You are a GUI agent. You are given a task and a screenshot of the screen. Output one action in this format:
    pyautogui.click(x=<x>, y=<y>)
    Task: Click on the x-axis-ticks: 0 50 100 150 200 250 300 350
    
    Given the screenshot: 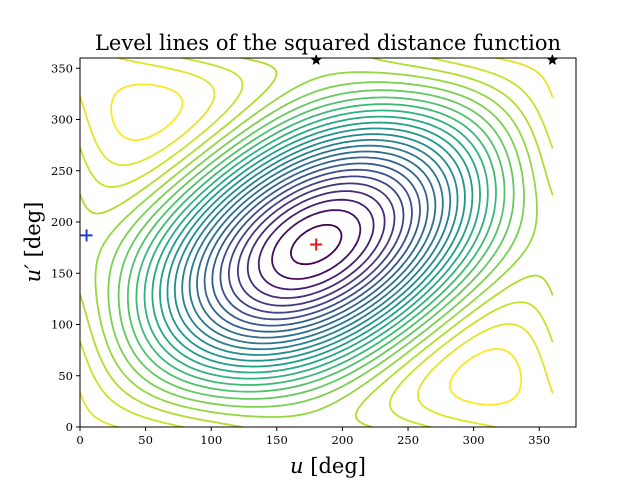 What is the action you would take?
    pyautogui.click(x=313, y=437)
    